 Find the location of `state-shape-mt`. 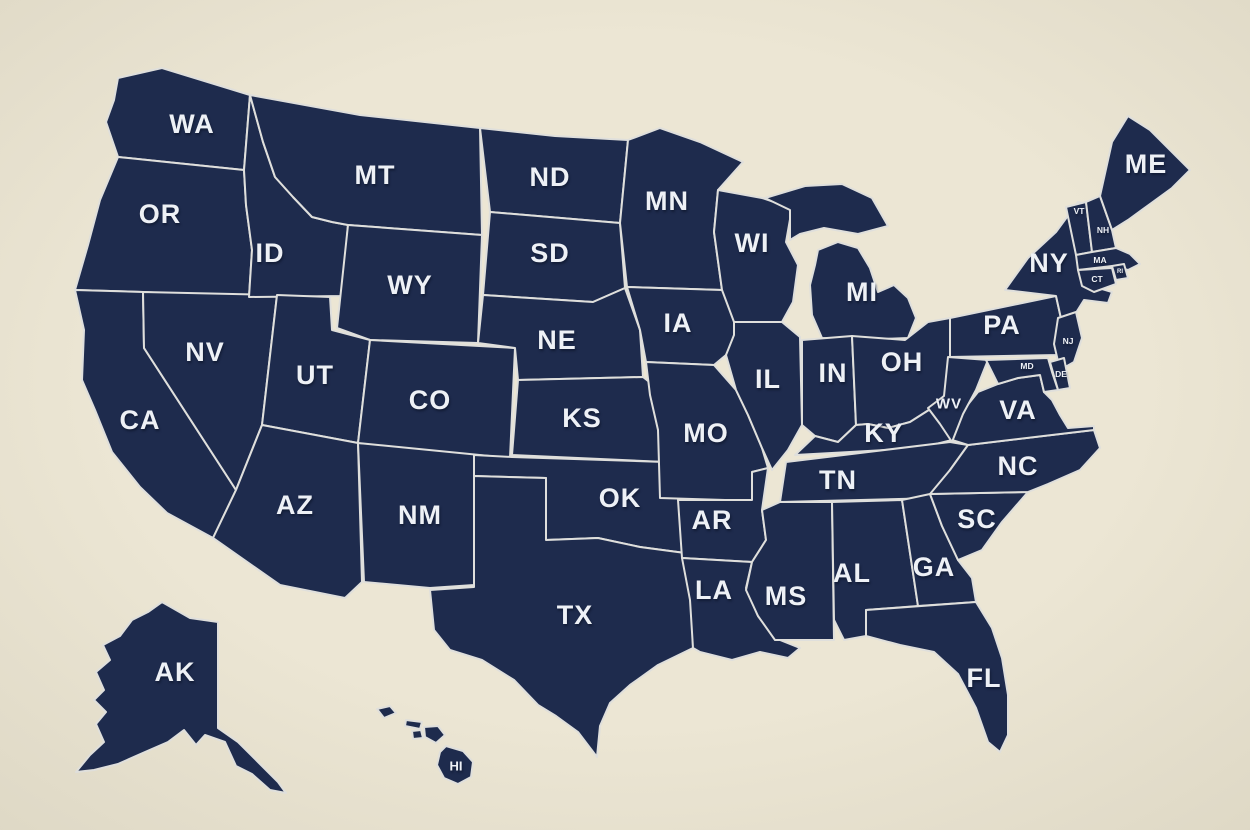

state-shape-mt is located at coordinates (366, 165).